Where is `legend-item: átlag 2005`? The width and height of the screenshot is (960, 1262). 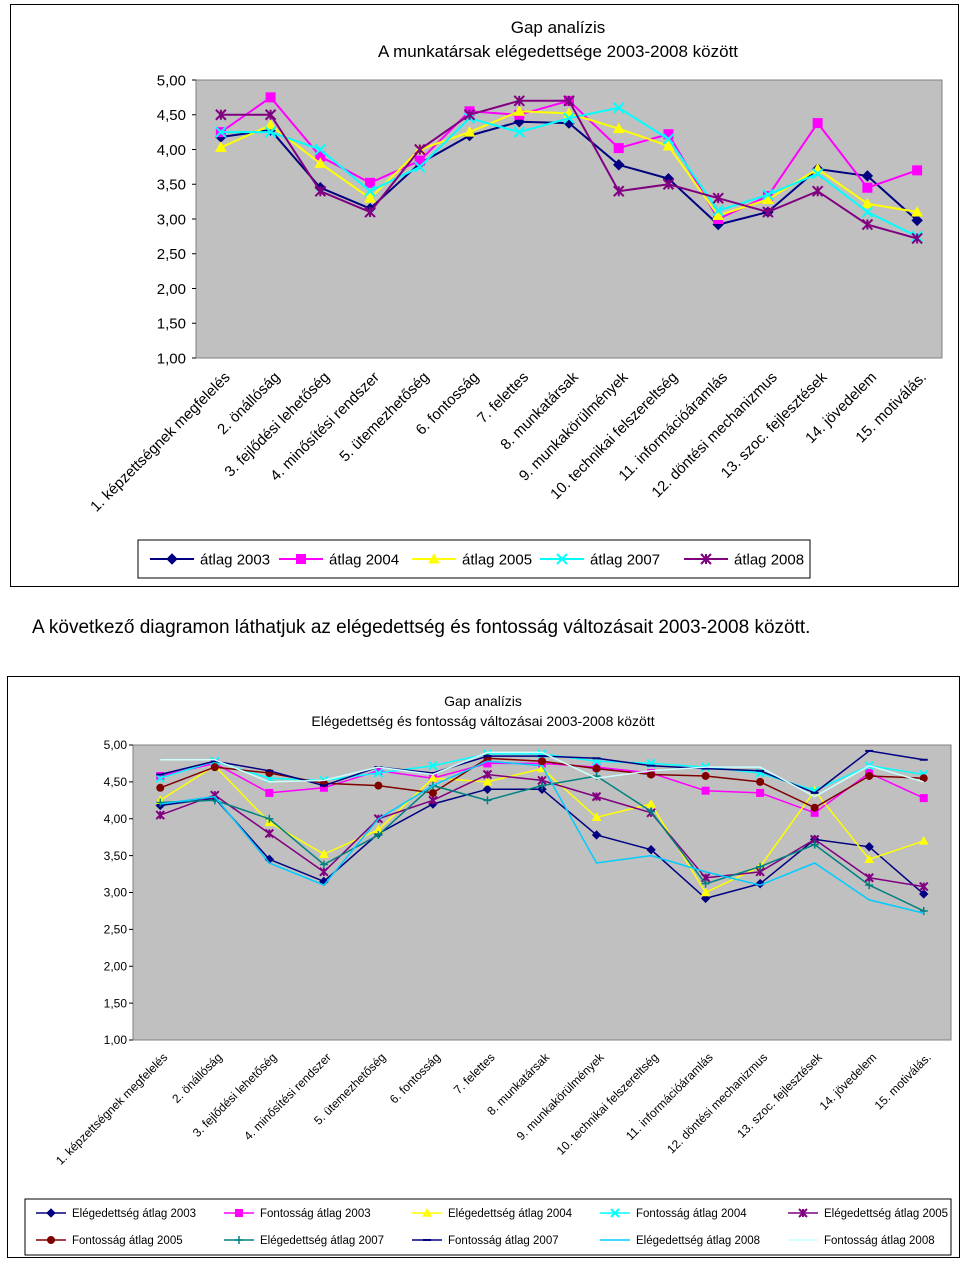 legend-item: átlag 2005 is located at coordinates (472, 559).